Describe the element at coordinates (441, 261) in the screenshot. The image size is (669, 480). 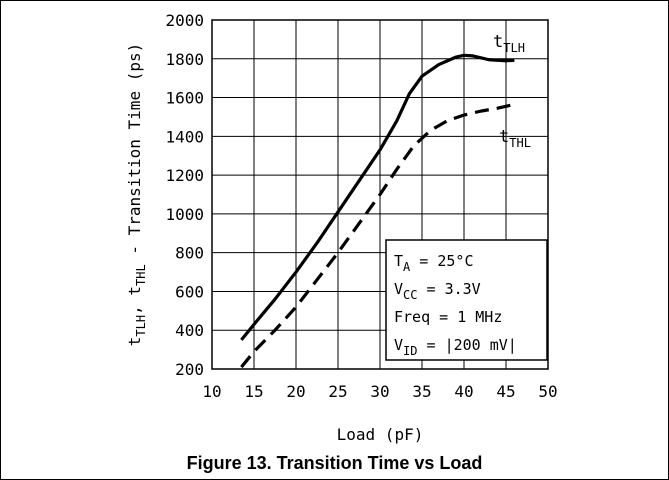
I see `condition-rest: = 25°C` at that location.